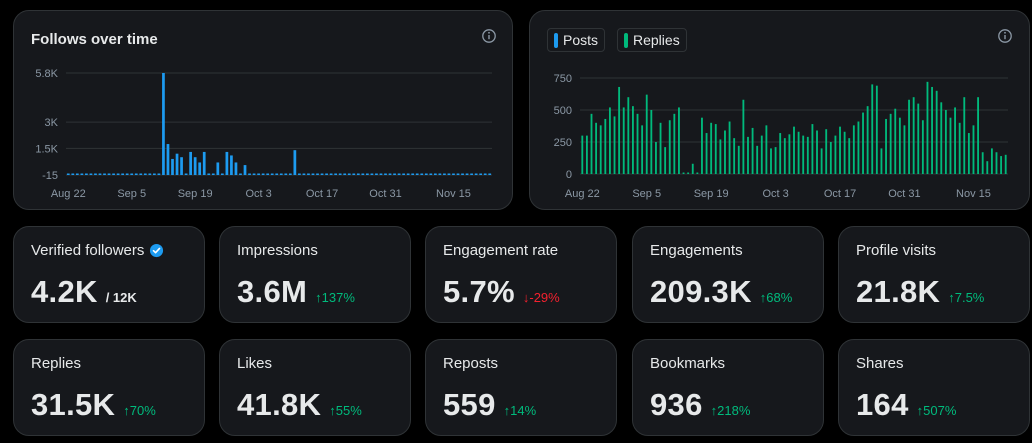 Image resolution: width=1032 pixels, height=443 pixels. I want to click on stat-change: ↑ 137%, so click(335, 297).